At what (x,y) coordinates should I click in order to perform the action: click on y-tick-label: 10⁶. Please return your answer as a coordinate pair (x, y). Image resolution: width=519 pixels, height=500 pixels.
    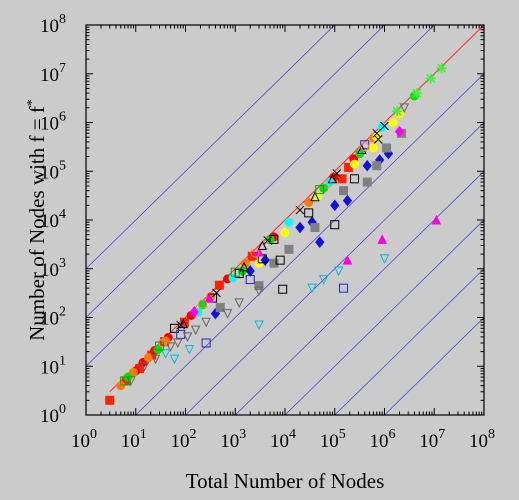
    Looking at the image, I should click on (53, 122).